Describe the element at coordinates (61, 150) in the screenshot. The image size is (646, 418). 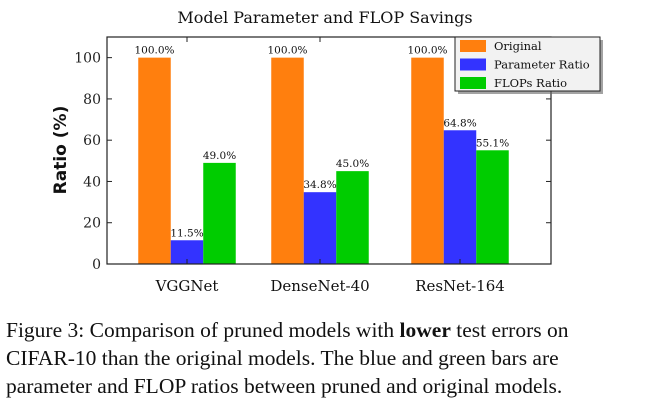
I see `y-axis-label: Ratio (%)` at that location.